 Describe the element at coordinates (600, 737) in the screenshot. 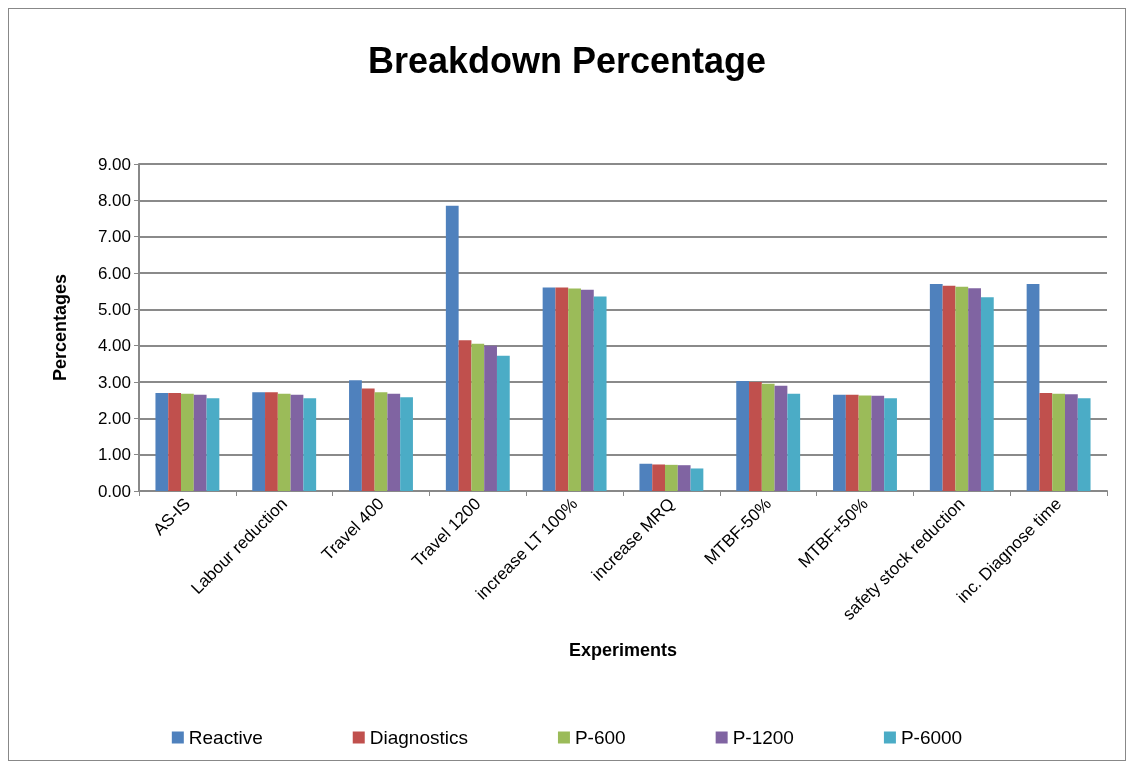

I see `legend-label: P-600` at that location.